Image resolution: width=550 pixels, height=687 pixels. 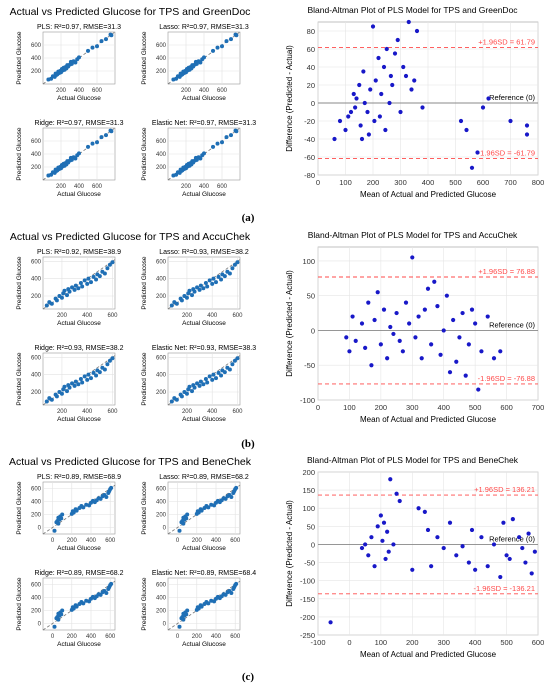 What do you see at coordinates (506, 642) in the screenshot?
I see `x-tick-label: 500` at bounding box center [506, 642].